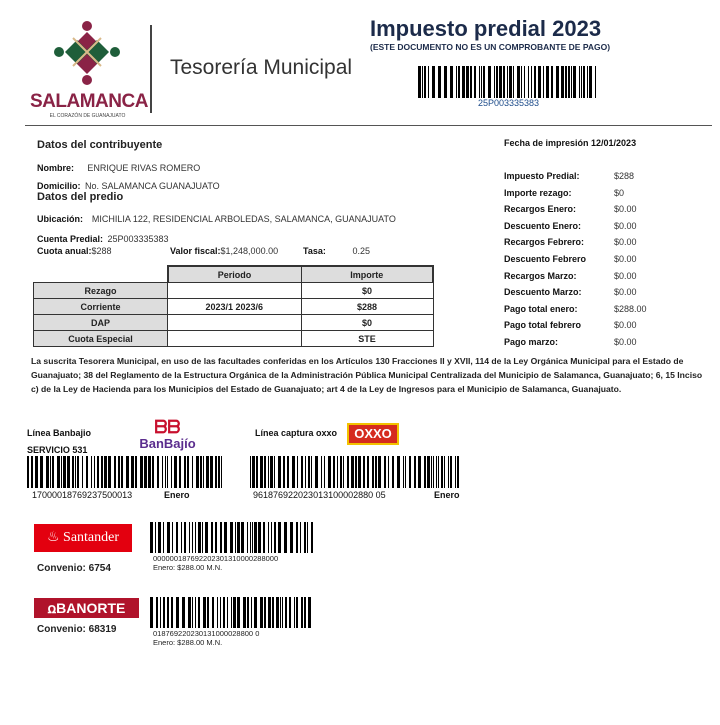 This screenshot has height=725, width=720. What do you see at coordinates (538, 192) in the screenshot?
I see `summary-label: Importe rezago:` at bounding box center [538, 192].